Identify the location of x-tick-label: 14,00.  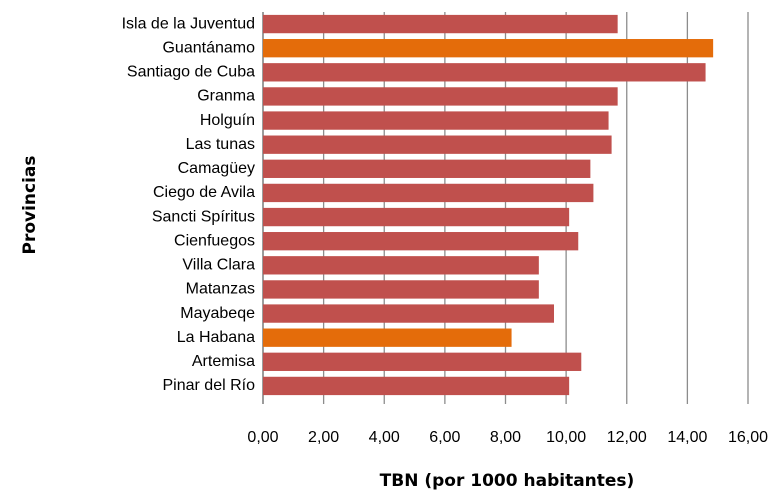
(687, 437).